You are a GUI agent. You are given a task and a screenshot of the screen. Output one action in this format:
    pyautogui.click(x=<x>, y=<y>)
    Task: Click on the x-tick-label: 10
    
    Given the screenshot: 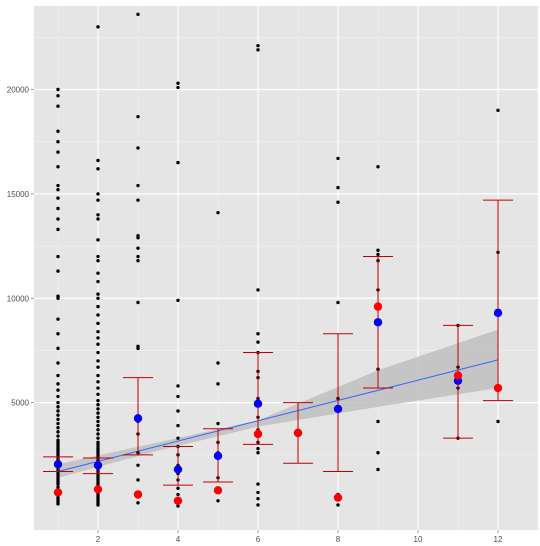 What is the action you would take?
    pyautogui.click(x=418, y=539)
    